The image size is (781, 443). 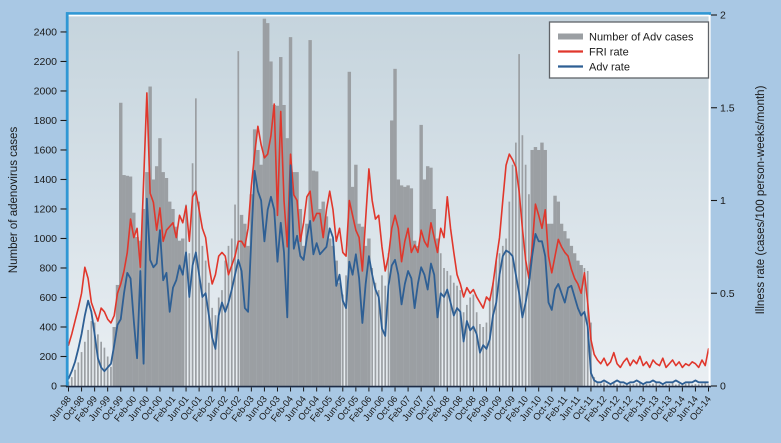 I want to click on legend-item-label: Adv rate, so click(x=609, y=67).